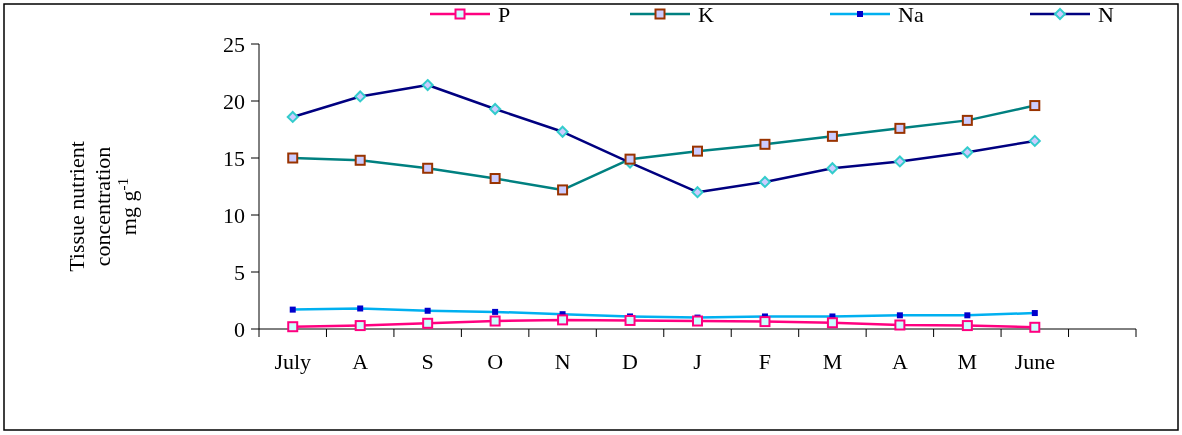 The image size is (1182, 435). I want to click on x-tick-label: O, so click(495, 361).